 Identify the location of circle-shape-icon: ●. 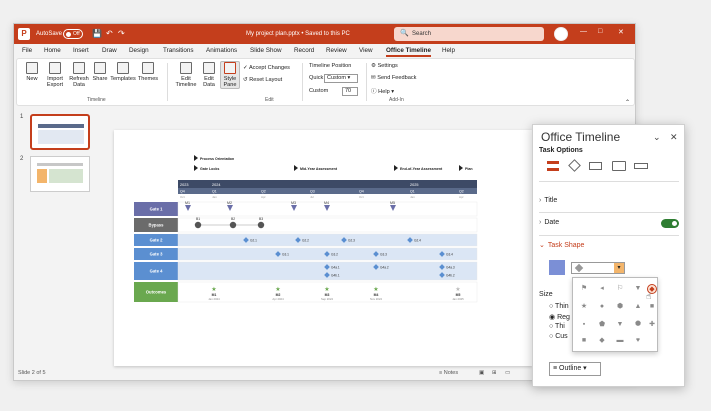
(602, 306).